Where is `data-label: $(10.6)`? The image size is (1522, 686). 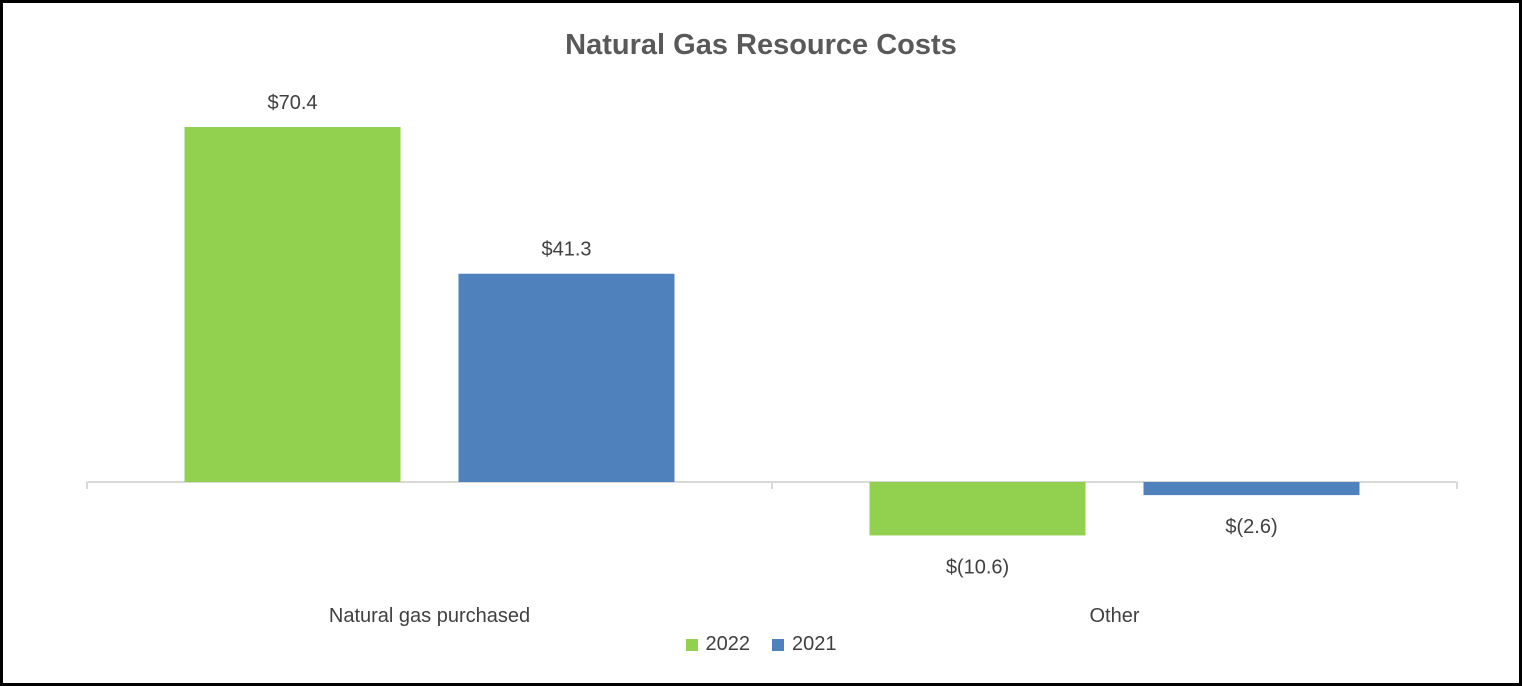 data-label: $(10.6) is located at coordinates (977, 567).